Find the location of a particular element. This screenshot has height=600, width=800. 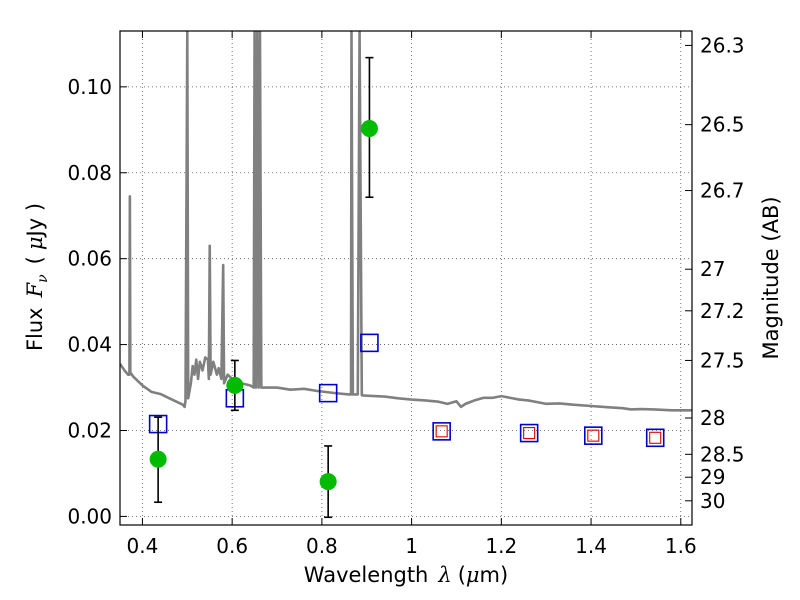

x-axis-title-symbol: λ is located at coordinates (444, 575).